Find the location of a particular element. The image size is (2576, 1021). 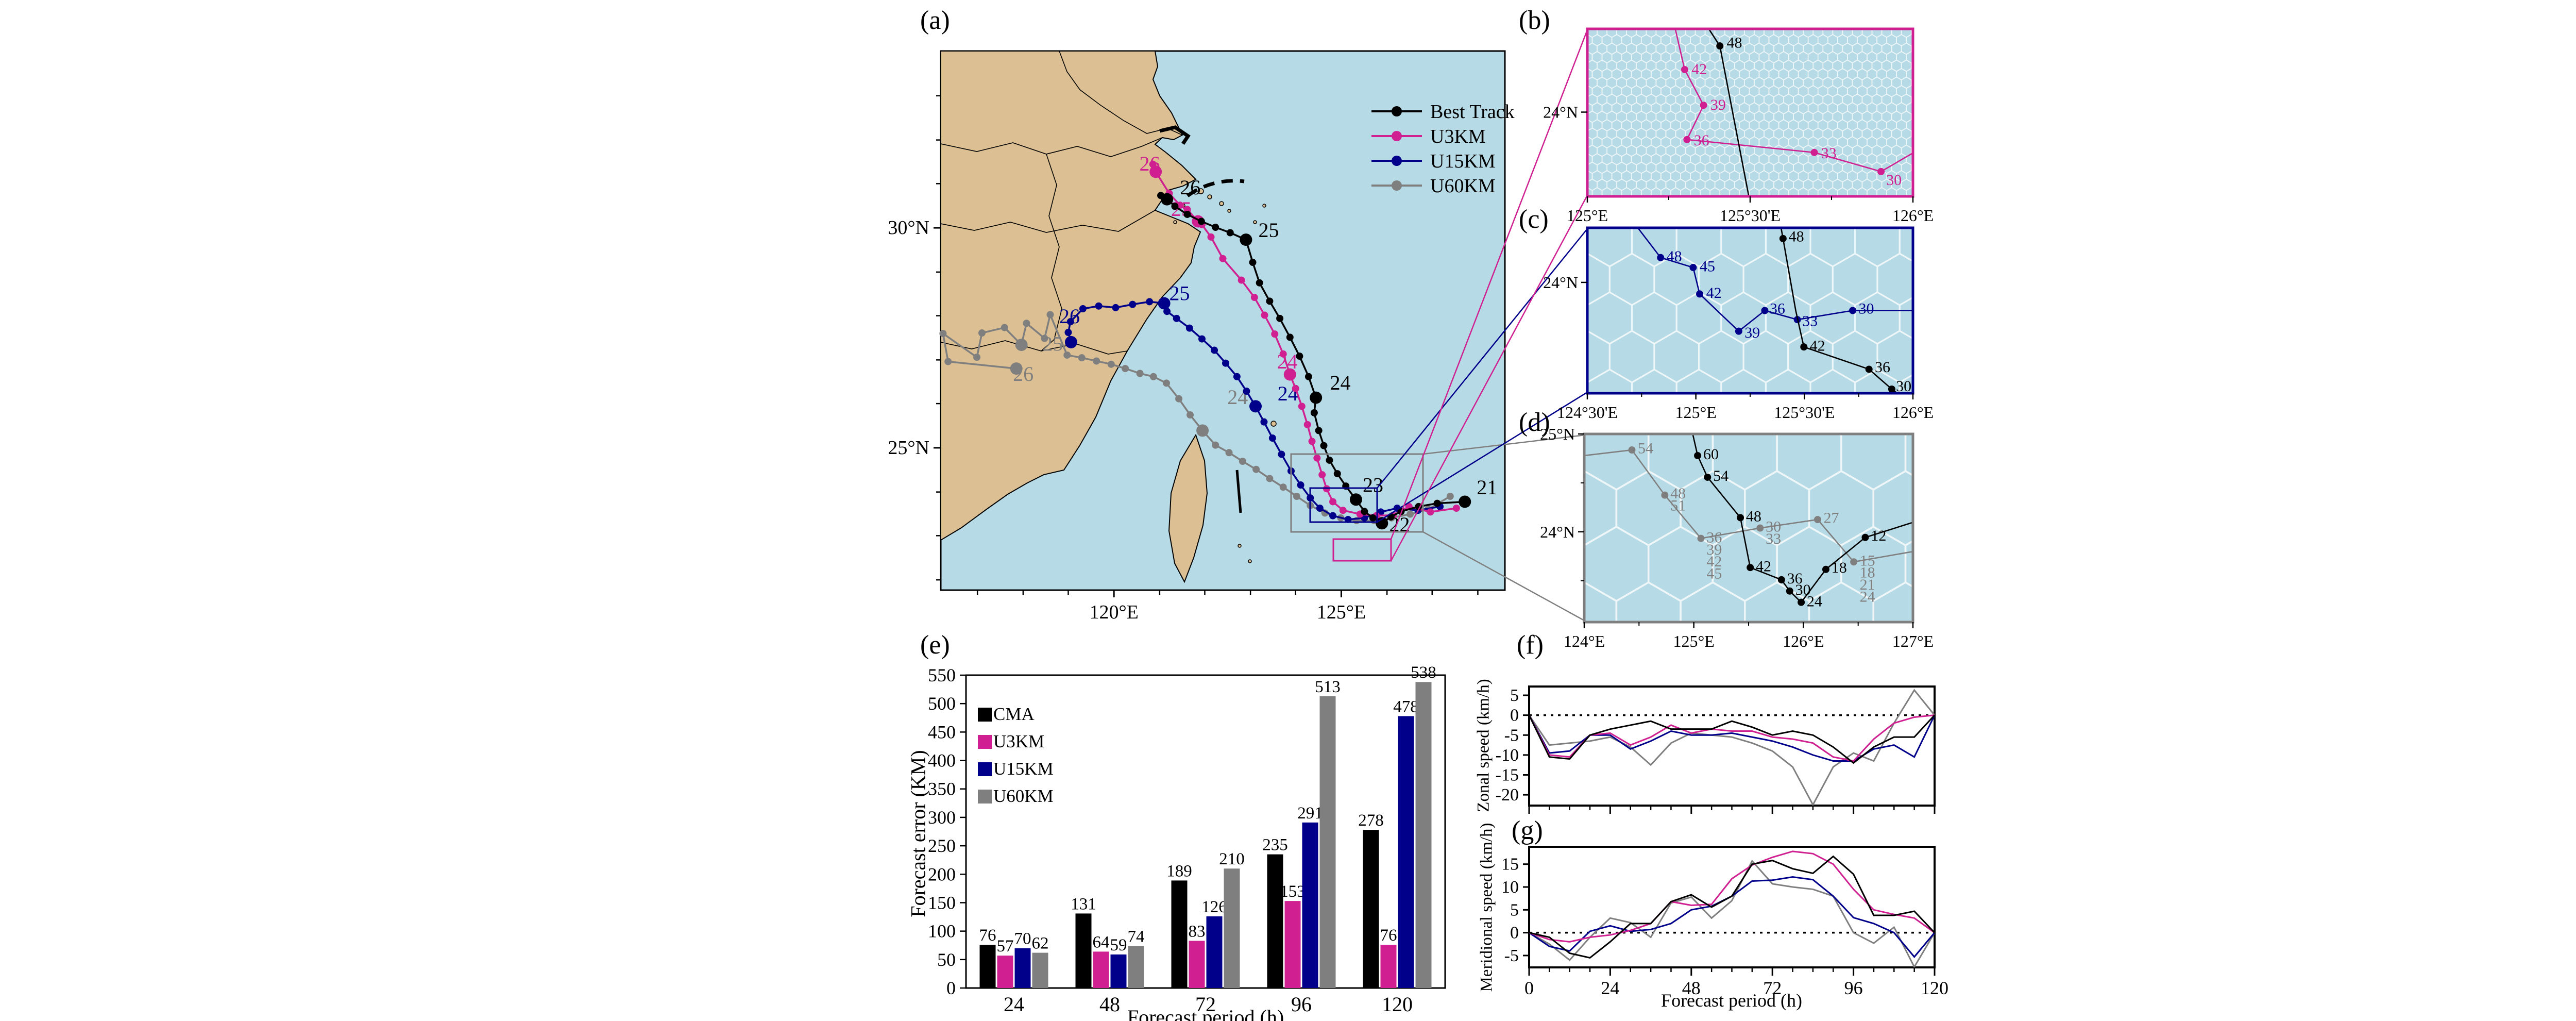

track-day-label: 24 is located at coordinates (1340, 382).